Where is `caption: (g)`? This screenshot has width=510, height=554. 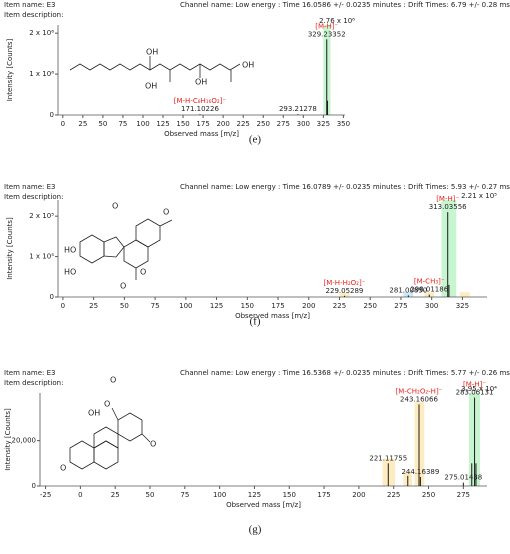
caption: (g) is located at coordinates (255, 530).